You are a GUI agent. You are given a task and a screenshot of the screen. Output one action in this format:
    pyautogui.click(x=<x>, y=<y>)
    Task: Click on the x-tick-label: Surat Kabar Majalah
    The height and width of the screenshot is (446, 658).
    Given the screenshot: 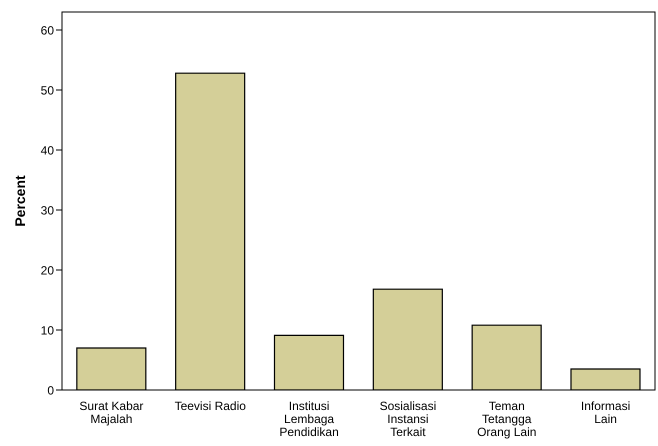 What is the action you would take?
    pyautogui.click(x=111, y=412)
    